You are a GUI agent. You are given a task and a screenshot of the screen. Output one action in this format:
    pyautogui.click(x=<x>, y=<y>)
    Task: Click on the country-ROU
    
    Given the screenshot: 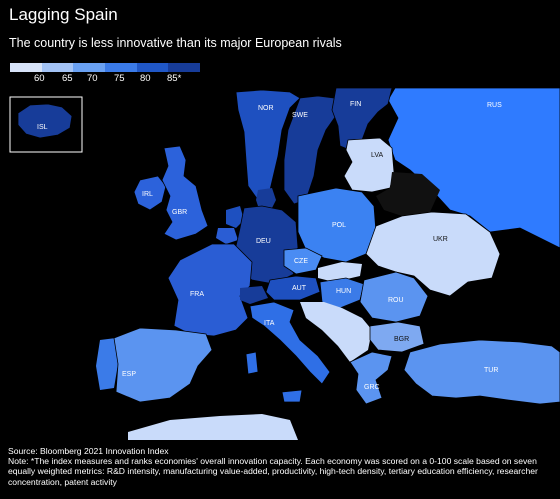 What is the action you would take?
    pyautogui.click(x=394, y=297)
    